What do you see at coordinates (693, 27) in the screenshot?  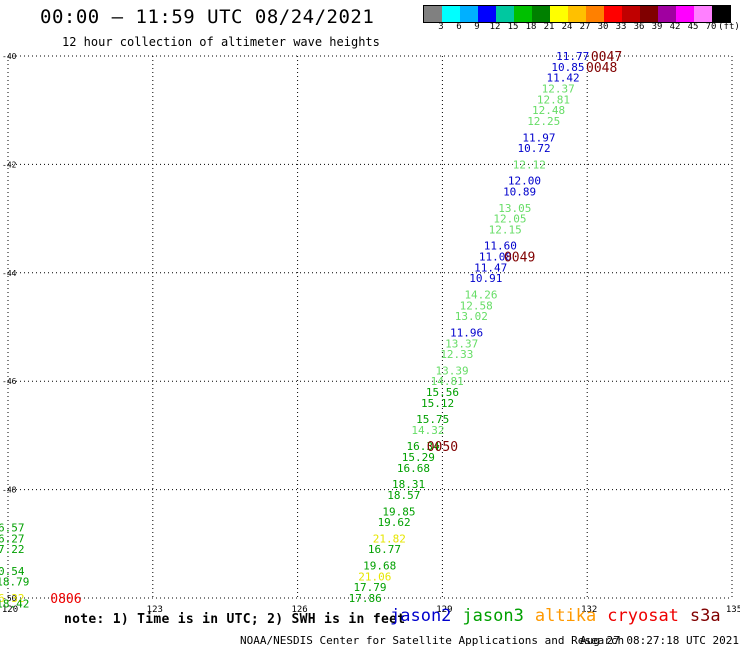 I see `color-scale-label: 45` at bounding box center [693, 27].